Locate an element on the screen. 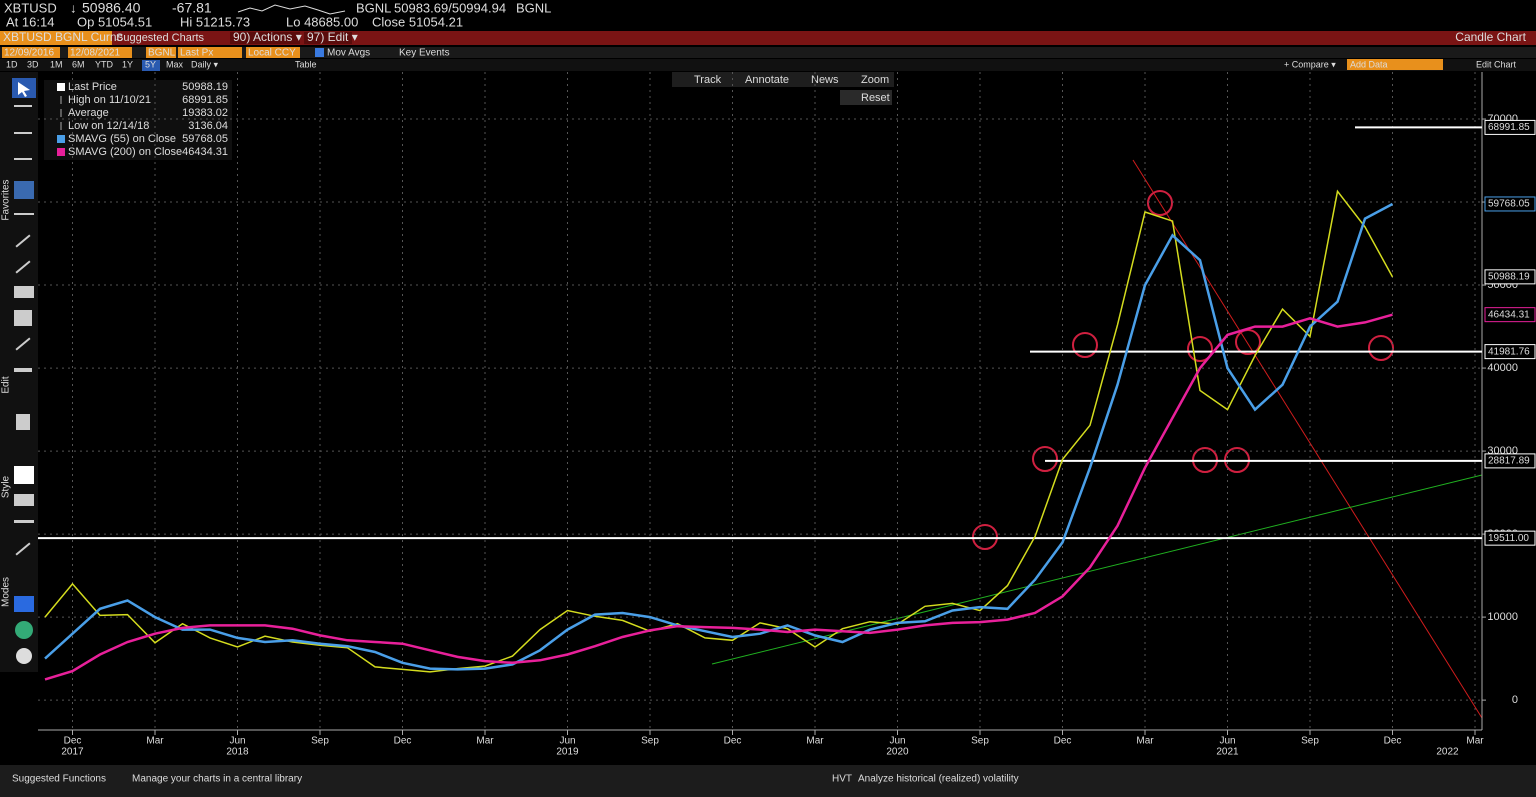  settings-item: Key Events is located at coordinates (424, 53).